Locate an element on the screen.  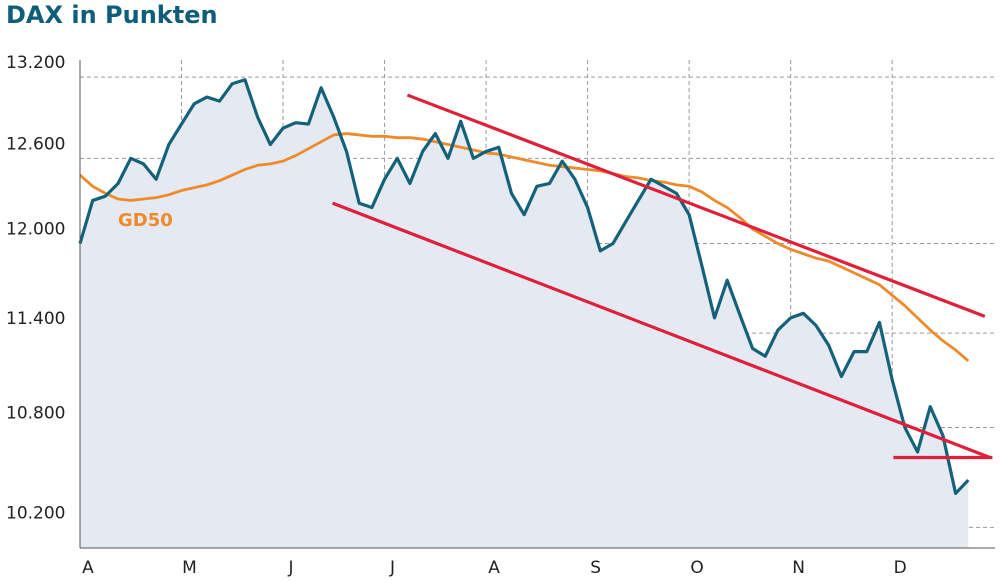
y-tick-label: 12.600 is located at coordinates (35, 144).